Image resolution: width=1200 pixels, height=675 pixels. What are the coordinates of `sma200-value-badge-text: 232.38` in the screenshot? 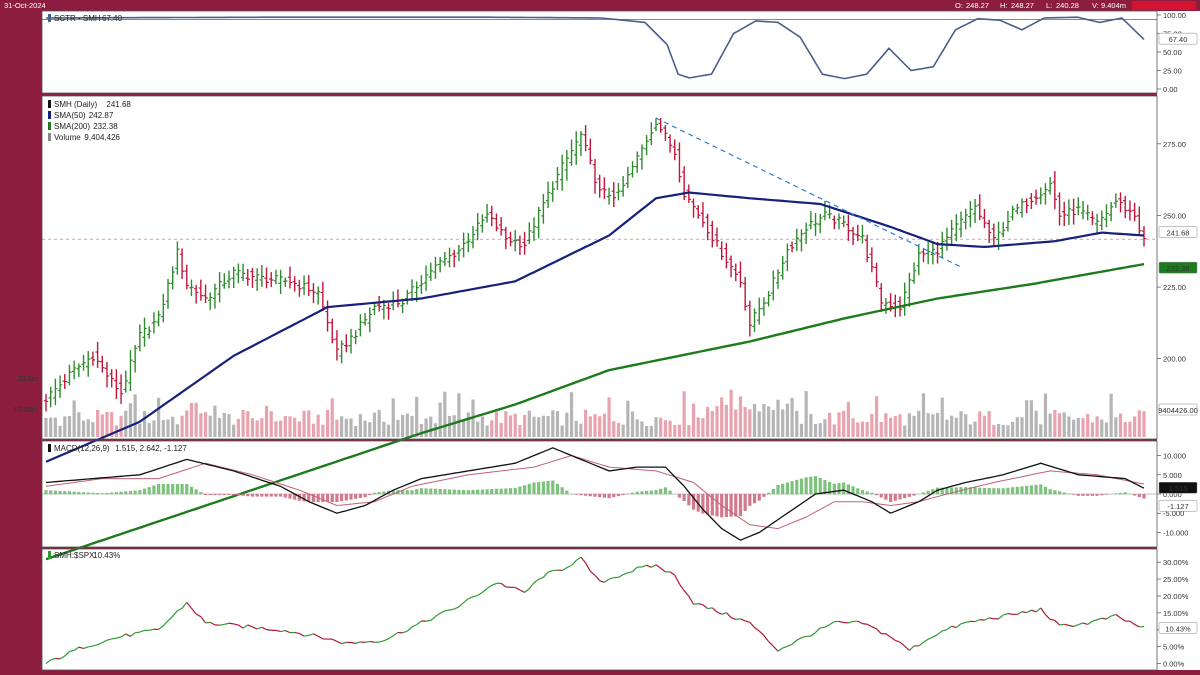 It's located at (1178, 268).